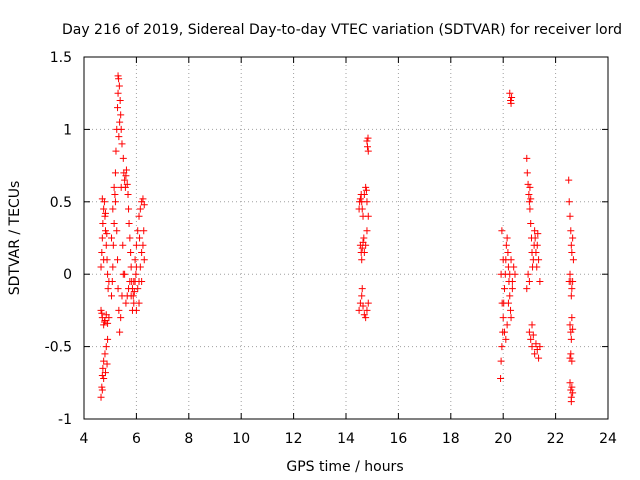 This screenshot has width=640, height=480. Describe the element at coordinates (136, 439) in the screenshot. I see `x-tick-label: 6` at that location.